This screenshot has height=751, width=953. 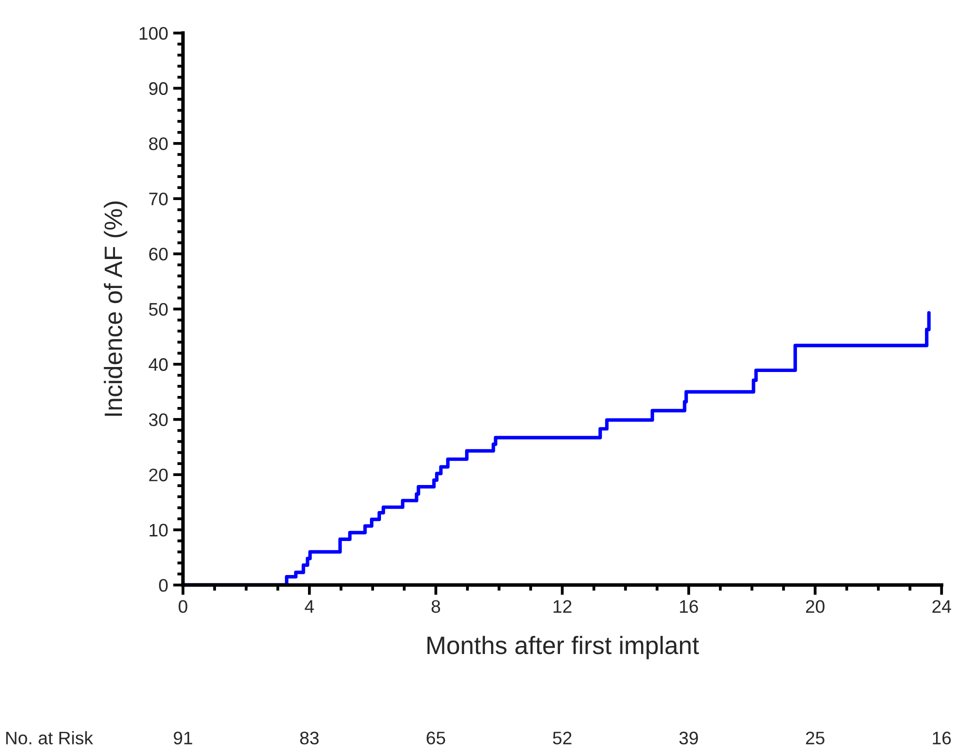 What do you see at coordinates (309, 738) in the screenshot?
I see `text: 83` at bounding box center [309, 738].